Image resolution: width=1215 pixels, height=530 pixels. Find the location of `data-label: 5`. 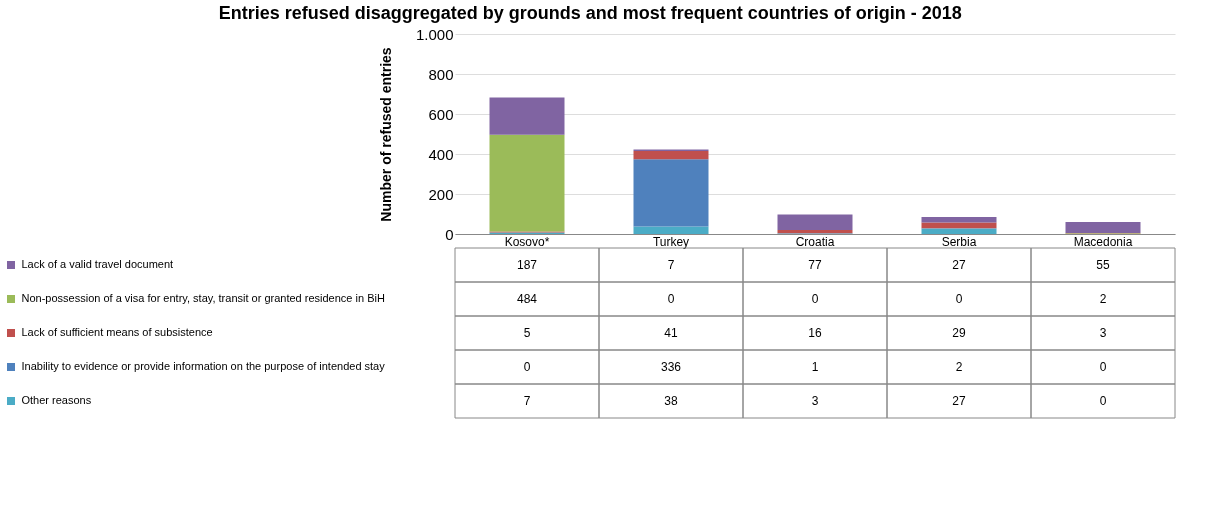

data-label: 5 is located at coordinates (527, 333).